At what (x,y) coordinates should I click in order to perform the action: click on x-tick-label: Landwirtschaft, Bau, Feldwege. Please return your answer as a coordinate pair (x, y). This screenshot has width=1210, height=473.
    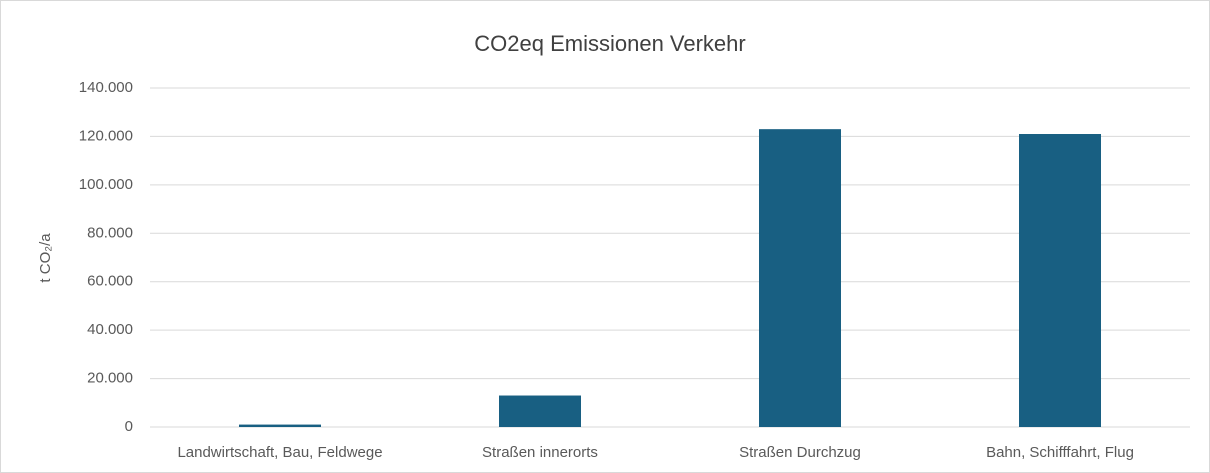
    Looking at the image, I should click on (279, 452).